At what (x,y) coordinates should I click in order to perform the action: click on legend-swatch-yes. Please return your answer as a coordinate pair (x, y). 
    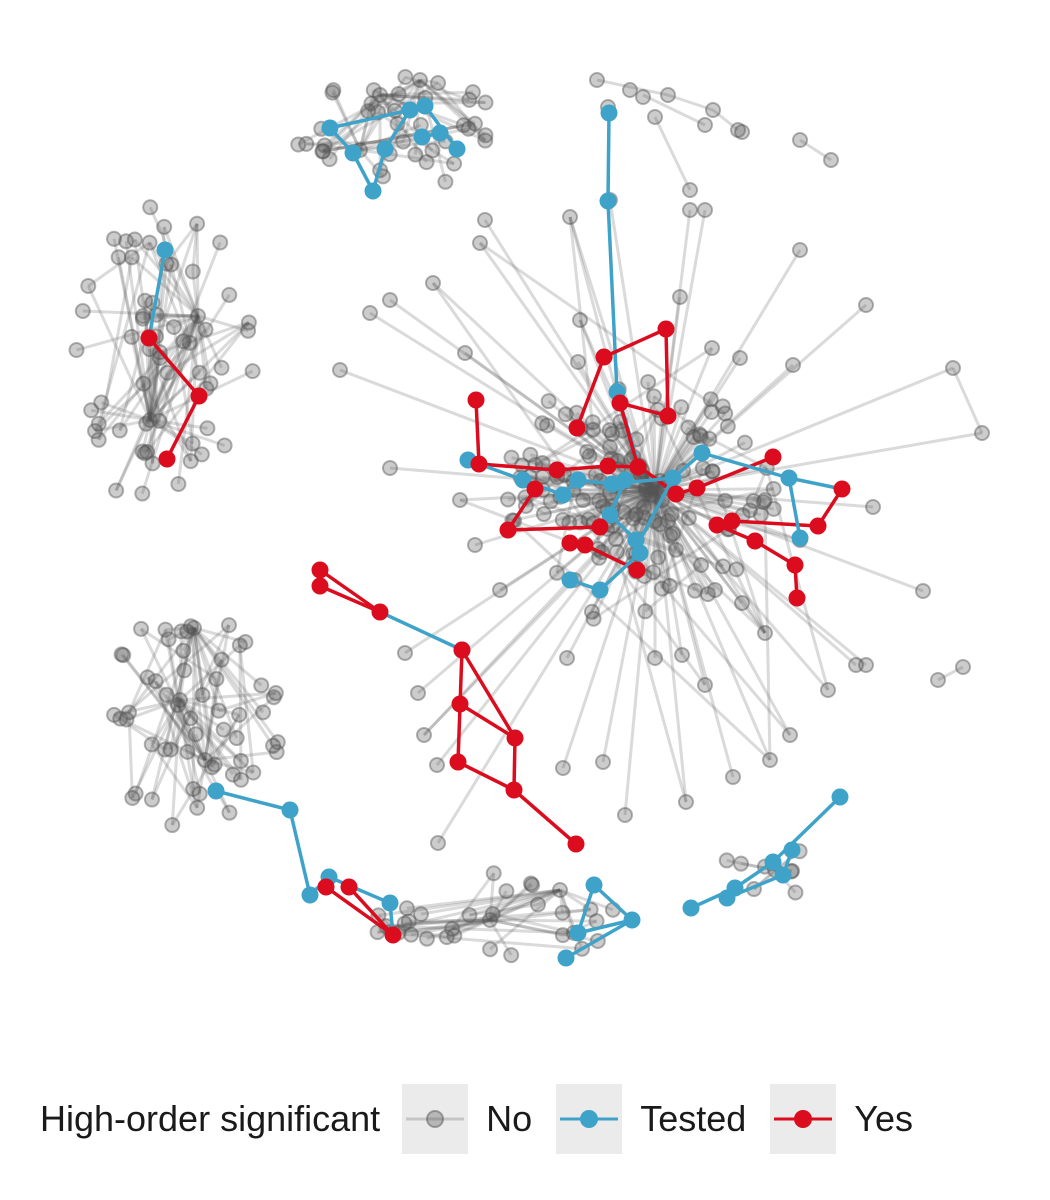
    Looking at the image, I should click on (803, 1119).